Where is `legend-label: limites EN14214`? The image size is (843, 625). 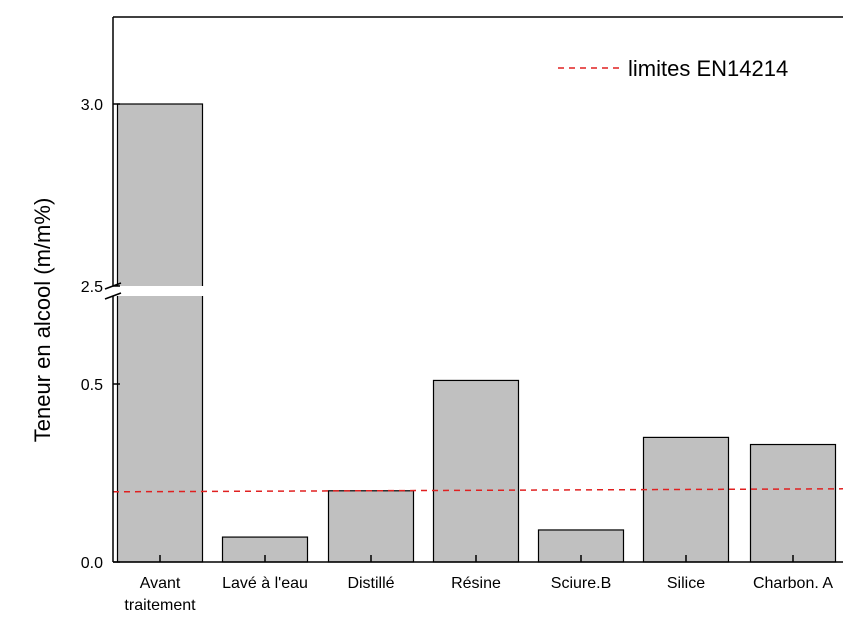
legend-label: limites EN14214 is located at coordinates (708, 68).